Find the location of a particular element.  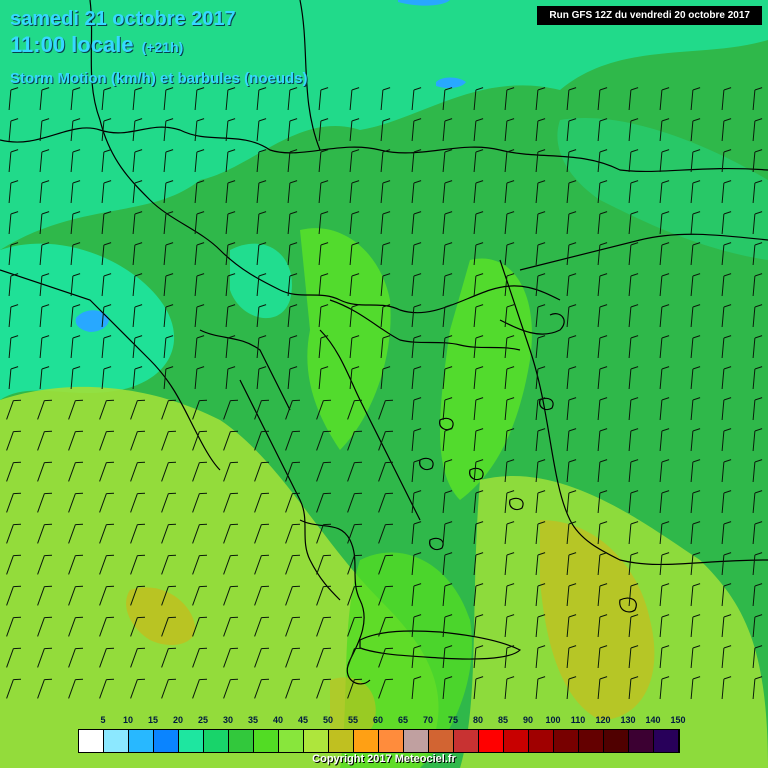

field-cyan-center is located at coordinates (261, 281).